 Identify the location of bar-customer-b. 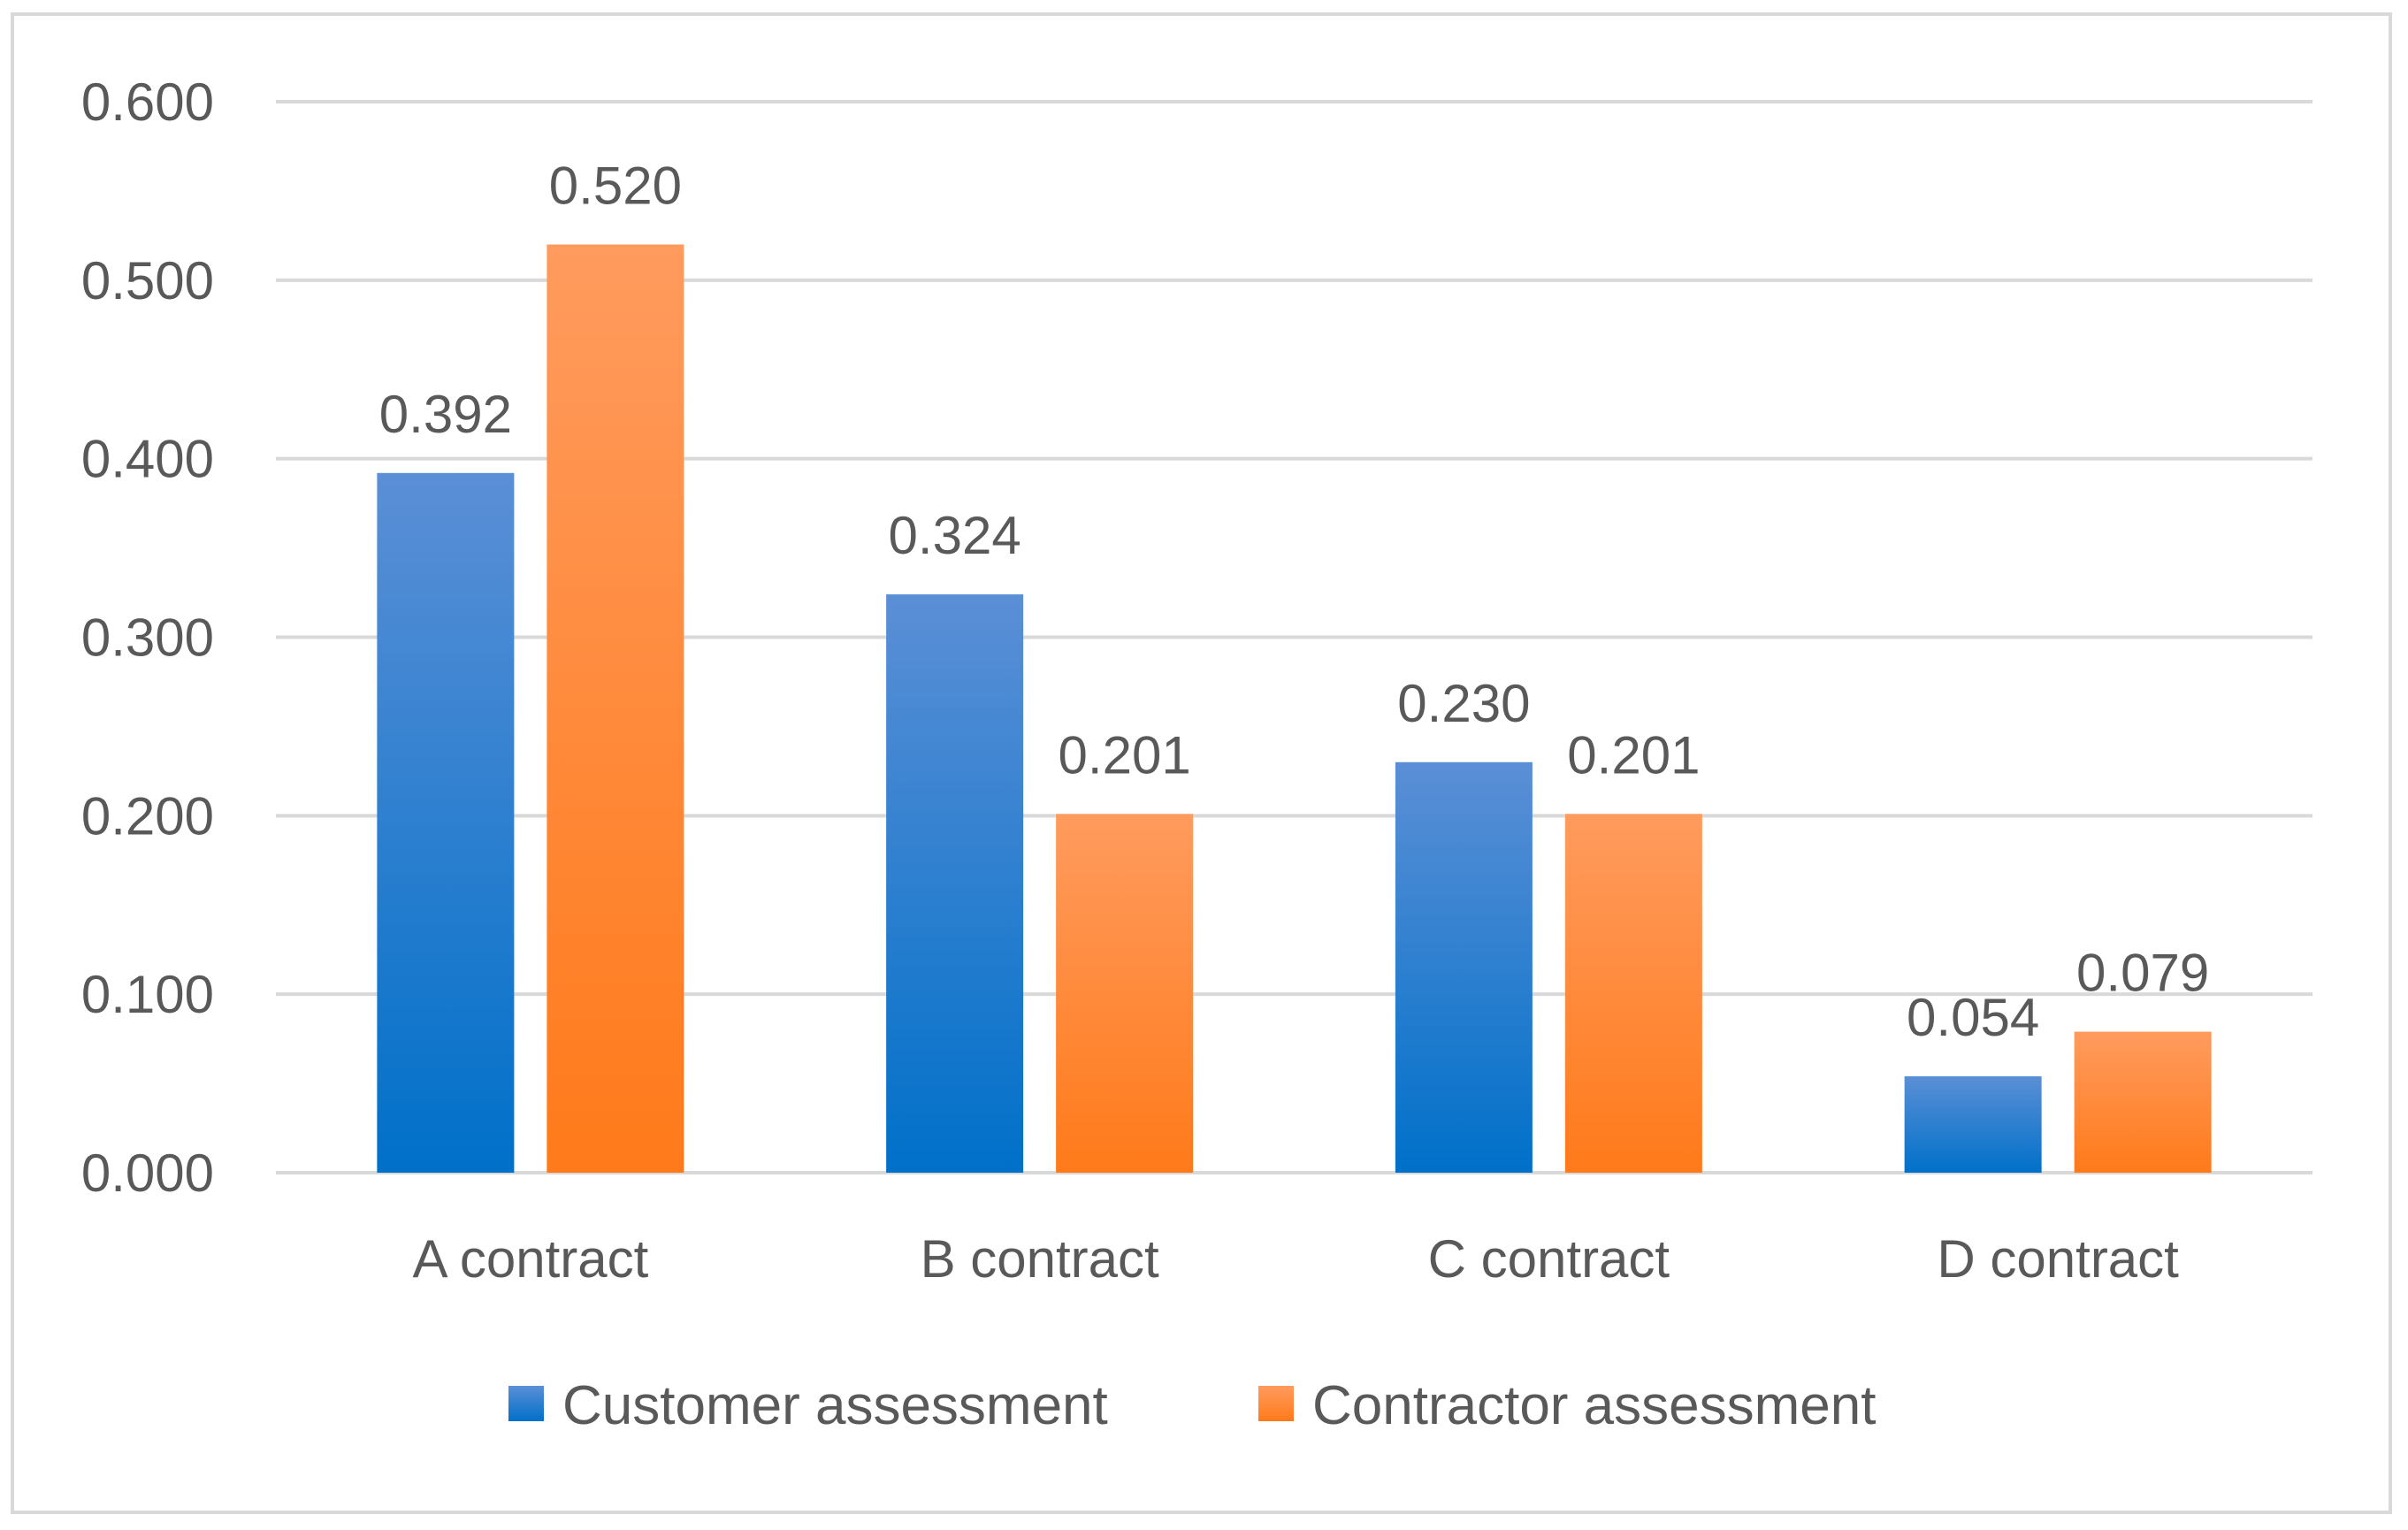
(955, 883).